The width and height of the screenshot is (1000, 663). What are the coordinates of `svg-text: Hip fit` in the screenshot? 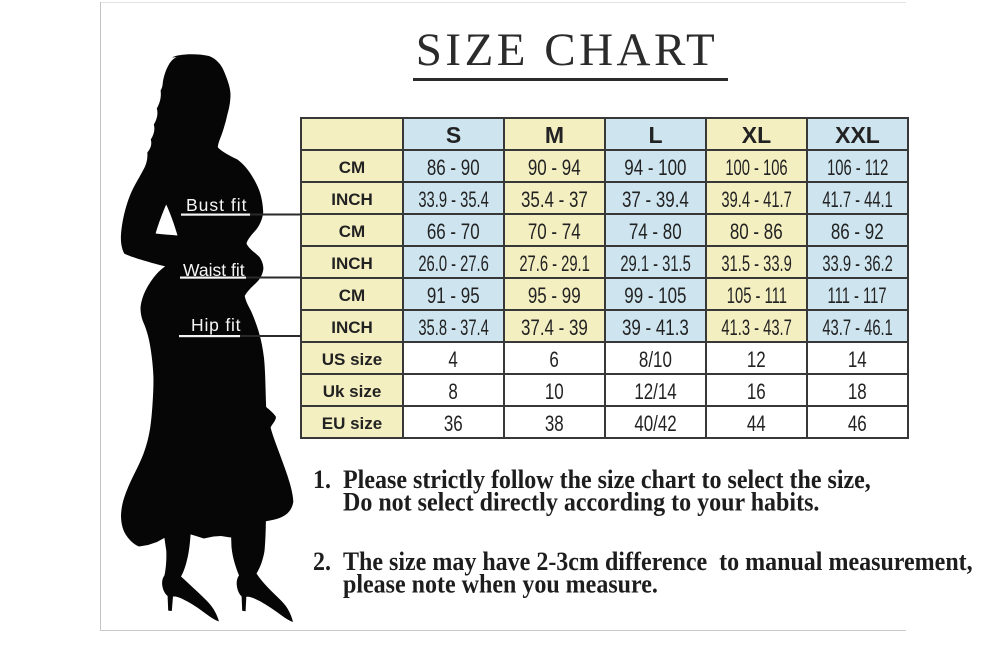 It's located at (216, 325).